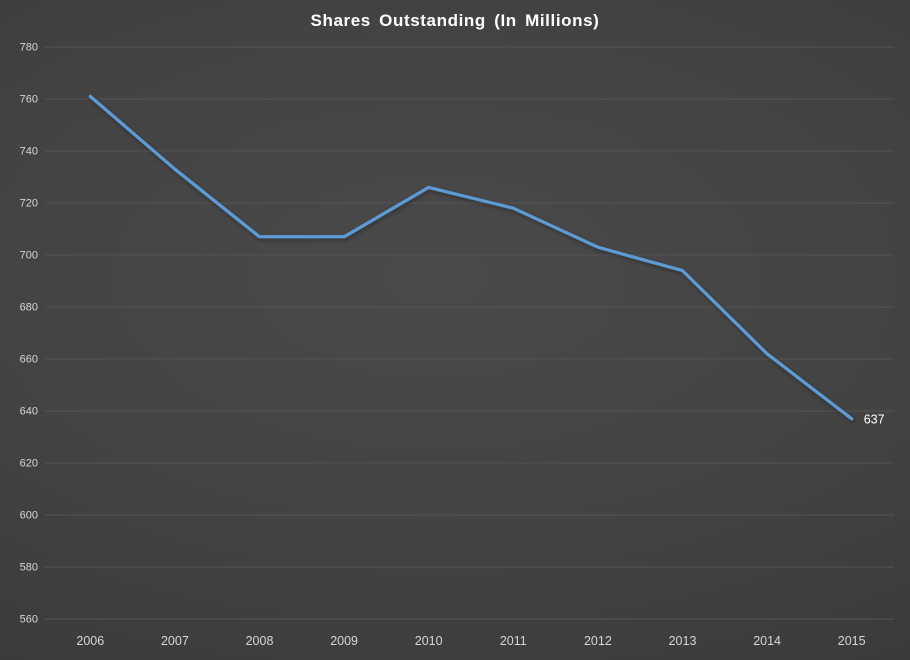 The image size is (910, 660). What do you see at coordinates (29, 308) in the screenshot?
I see `y-tick-label: 680` at bounding box center [29, 308].